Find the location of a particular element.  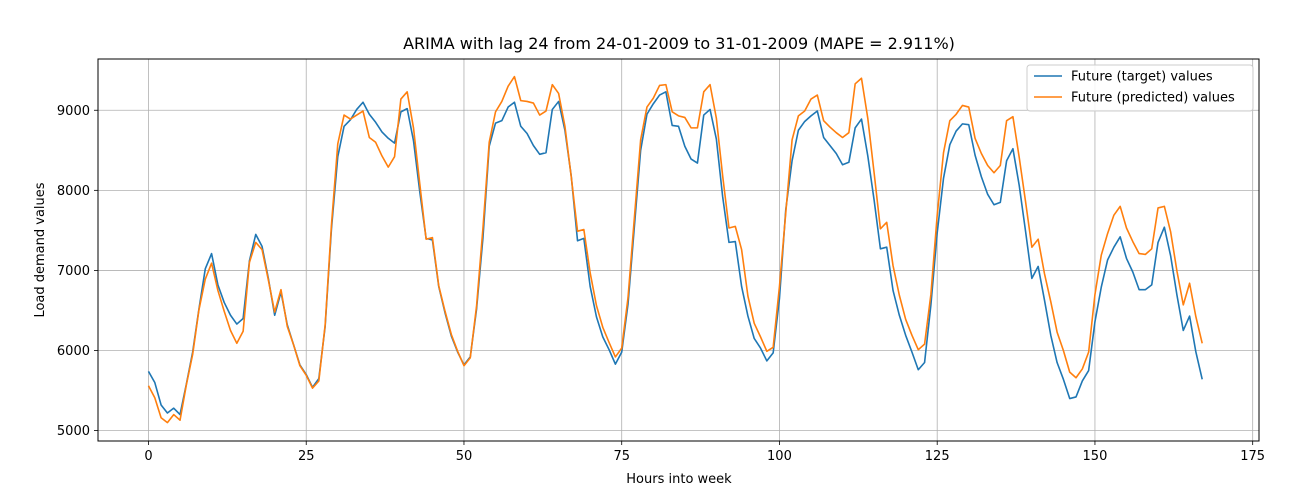

x-axis-label: Hours into week is located at coordinates (679, 479).